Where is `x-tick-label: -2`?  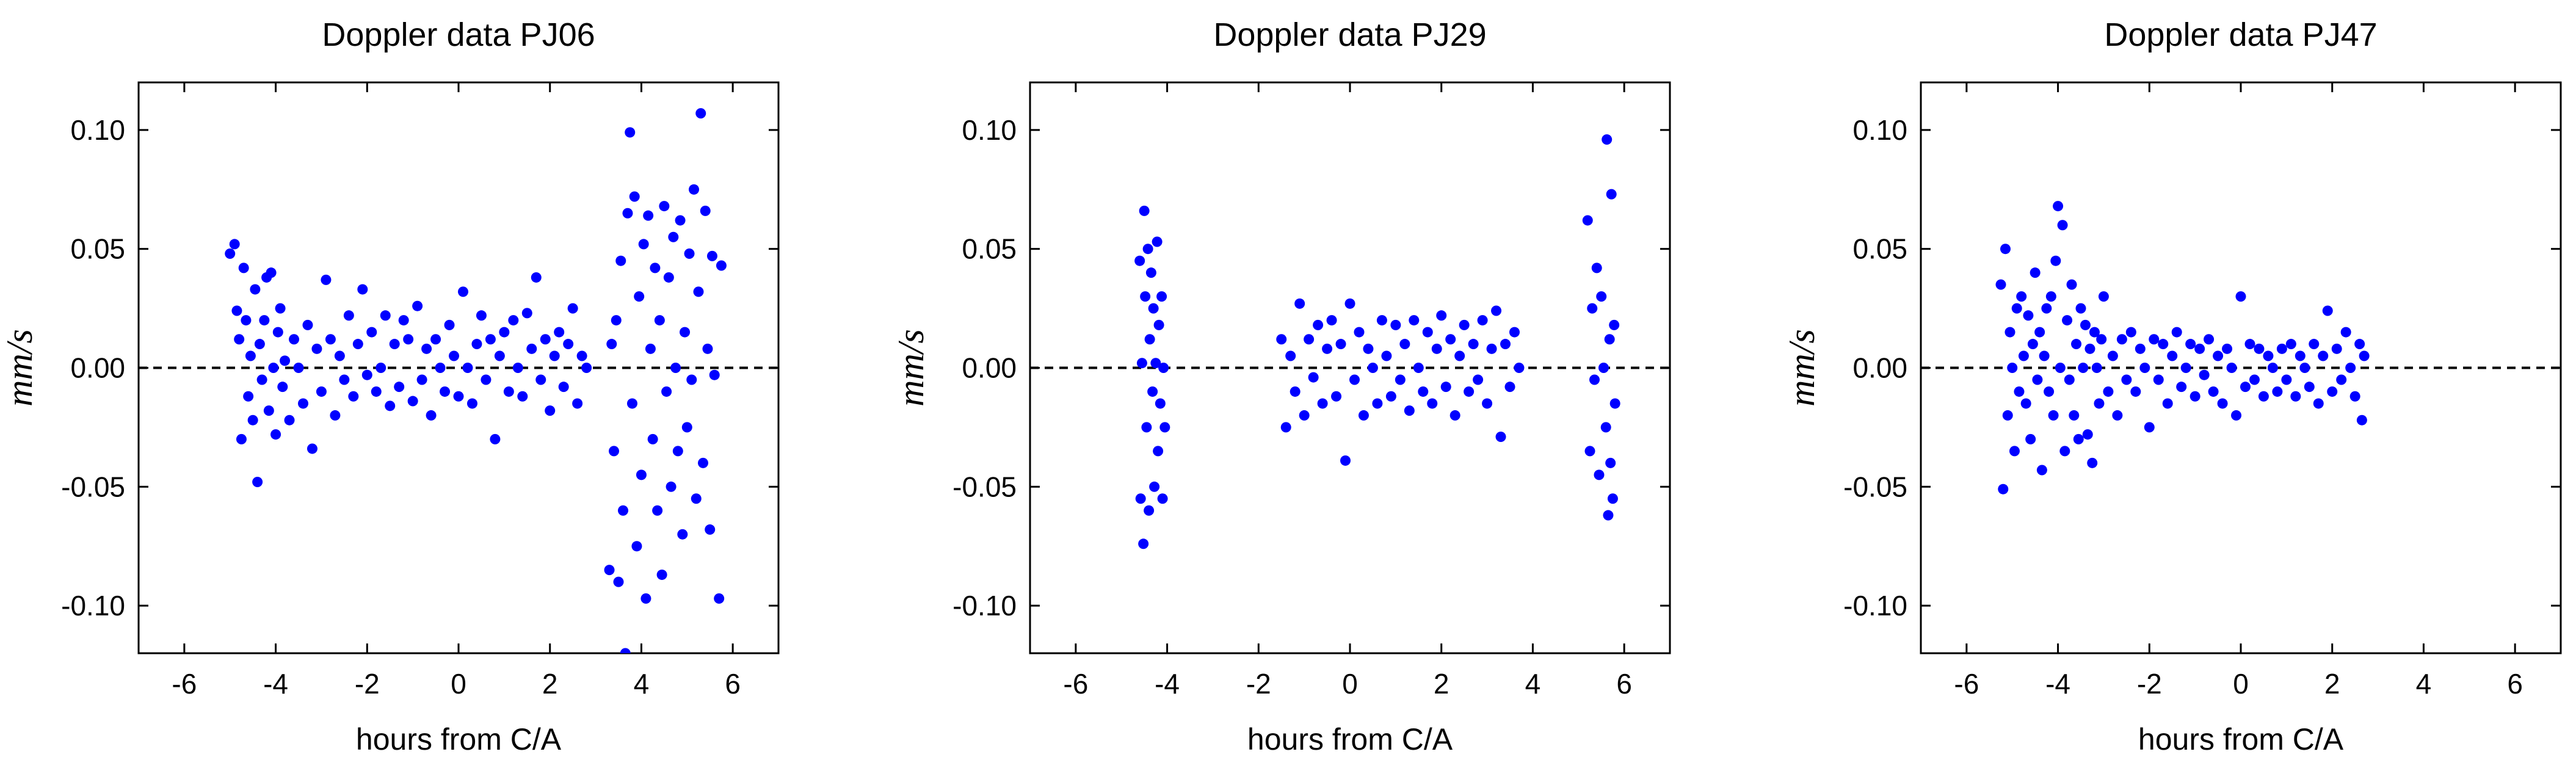
x-tick-label: -2 is located at coordinates (1258, 684).